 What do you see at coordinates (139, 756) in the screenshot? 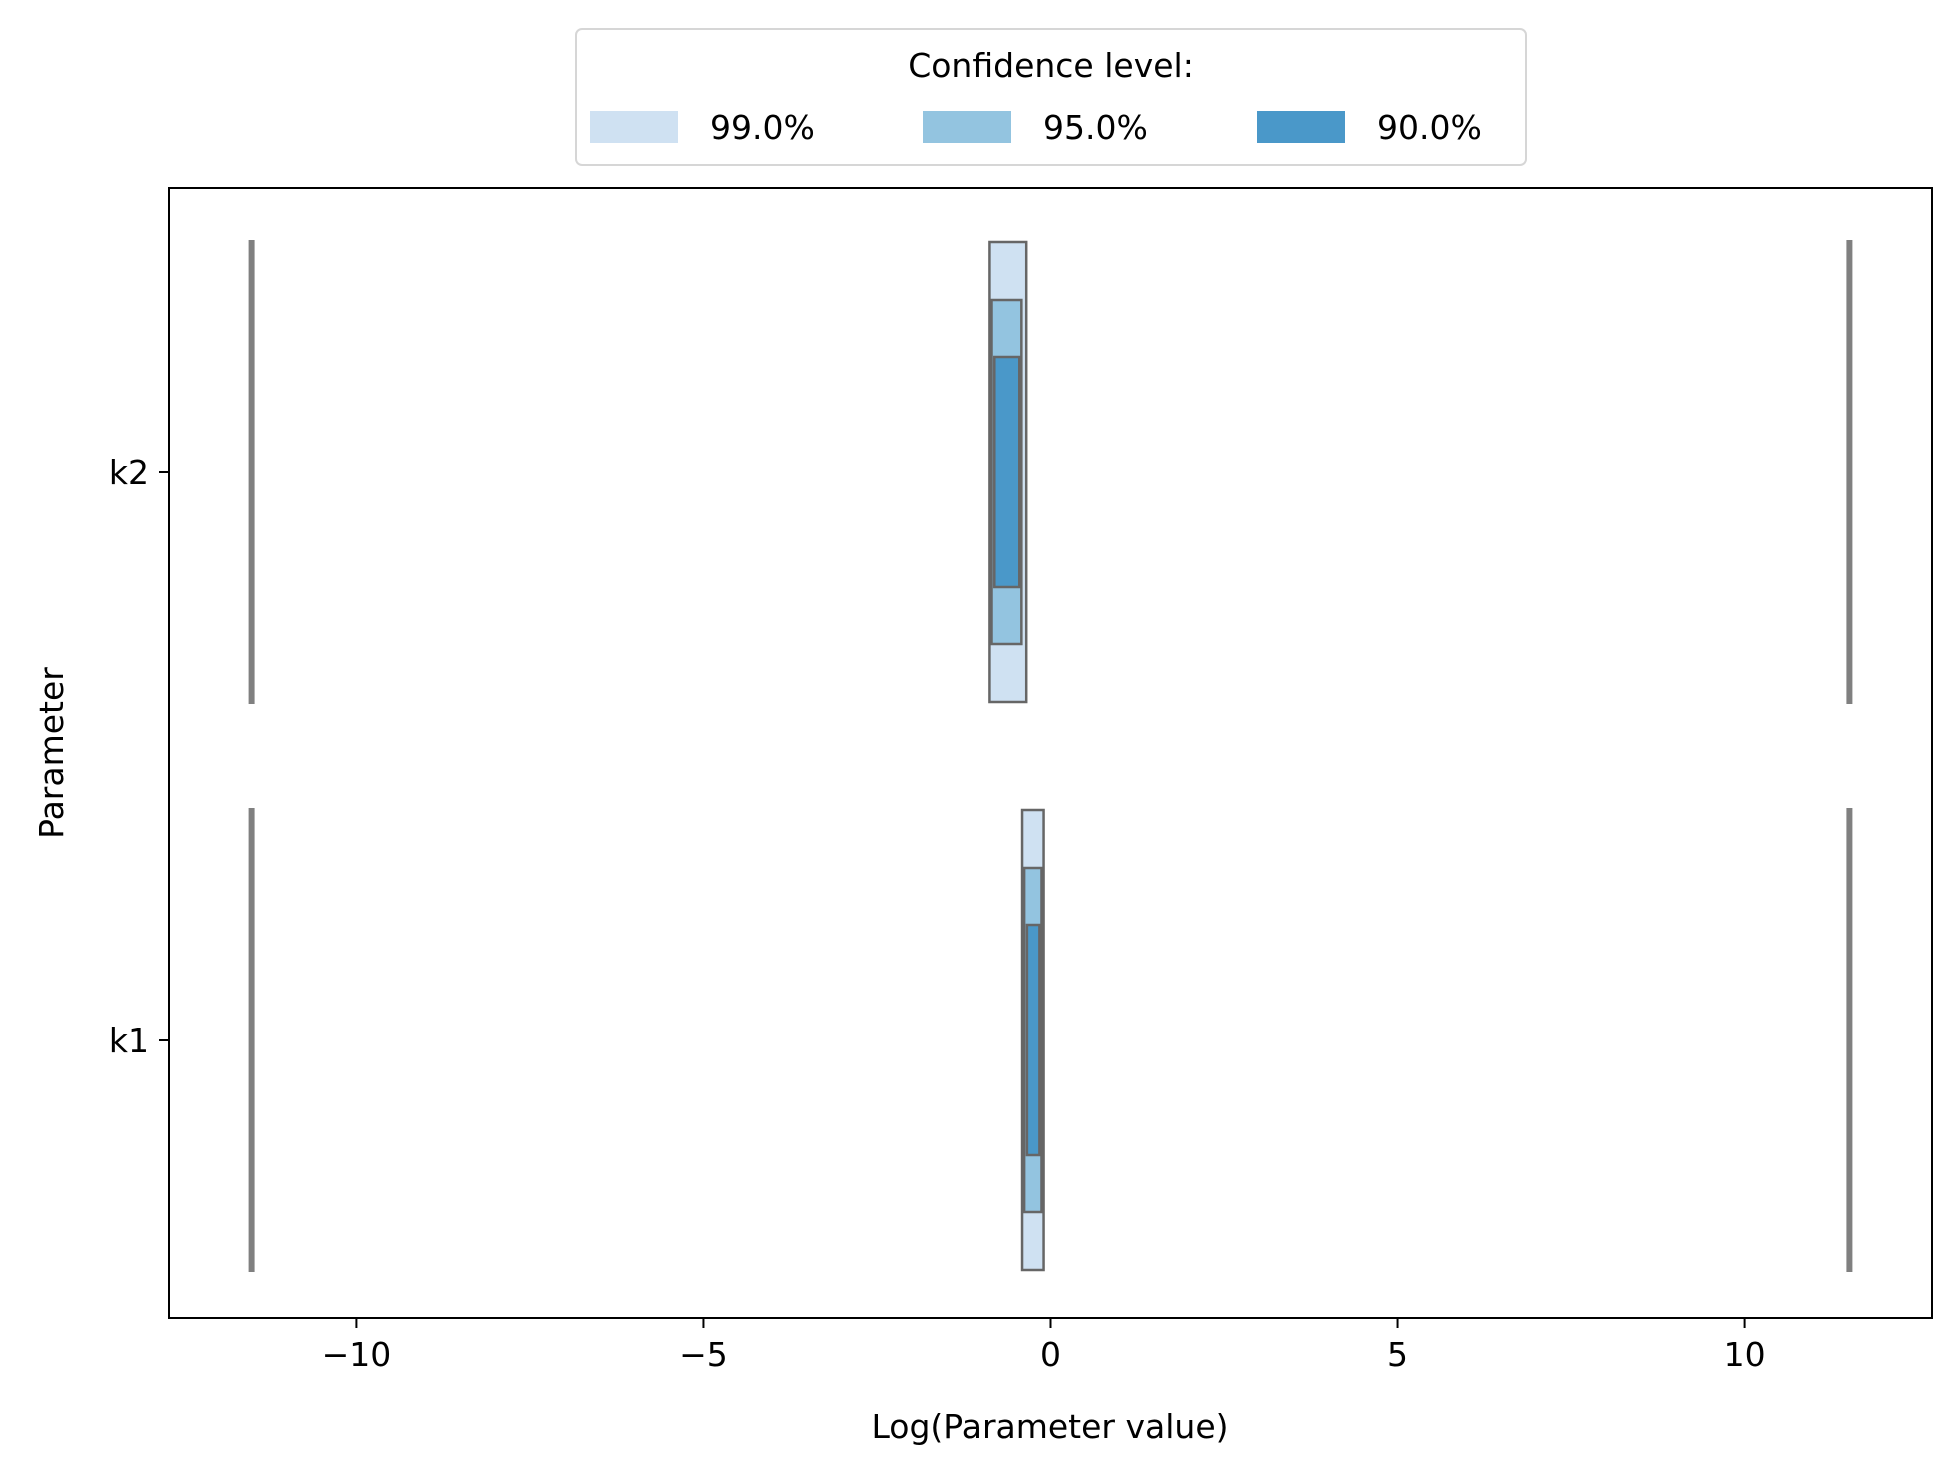
I see `y-axis: k2 k1` at bounding box center [139, 756].